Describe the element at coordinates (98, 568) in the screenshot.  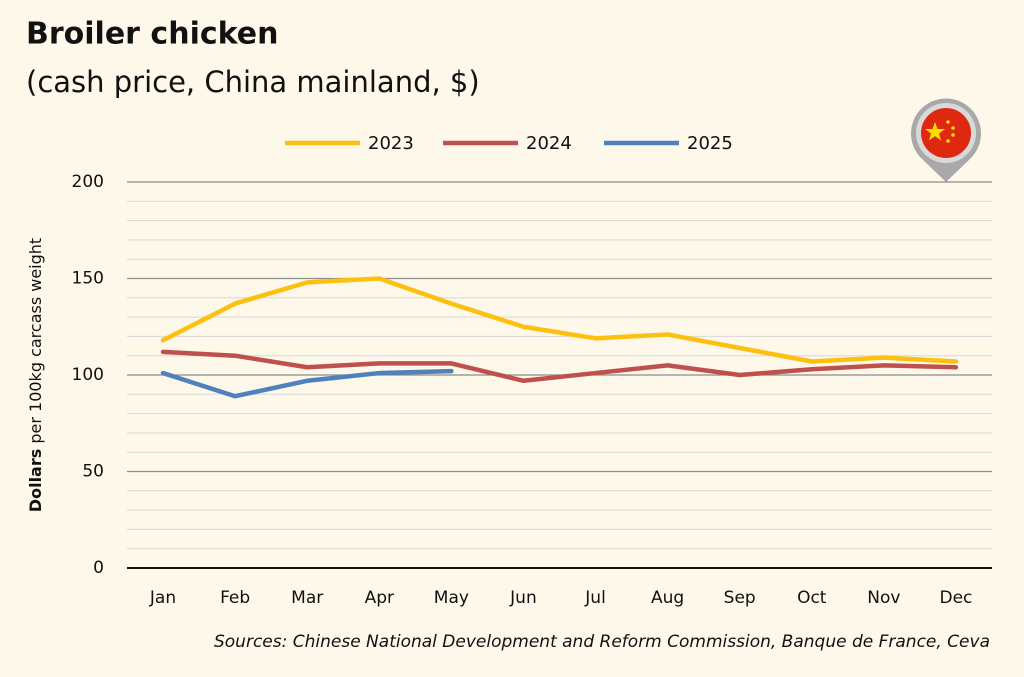
I see `y-tick-label: 0` at that location.